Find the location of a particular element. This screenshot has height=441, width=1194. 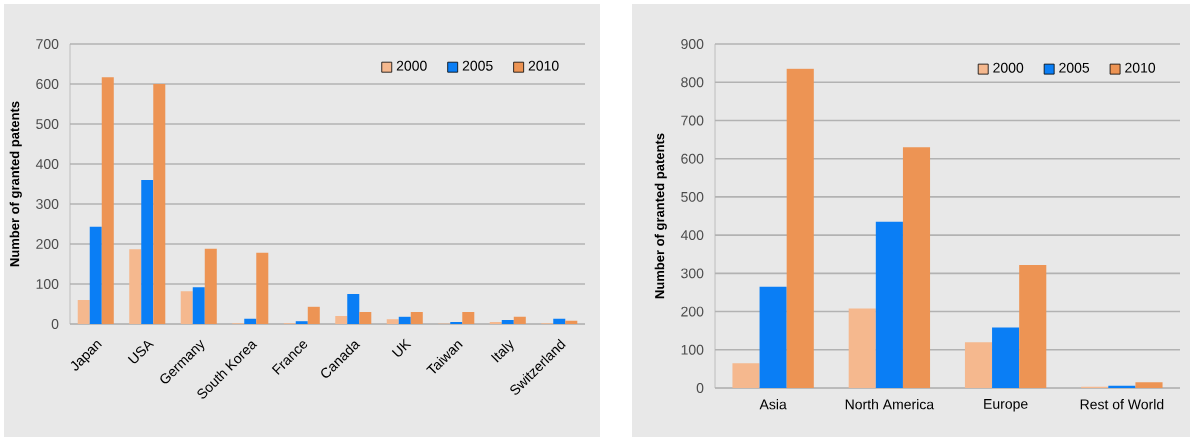

x-tick-label: Rest of World is located at coordinates (1122, 404).